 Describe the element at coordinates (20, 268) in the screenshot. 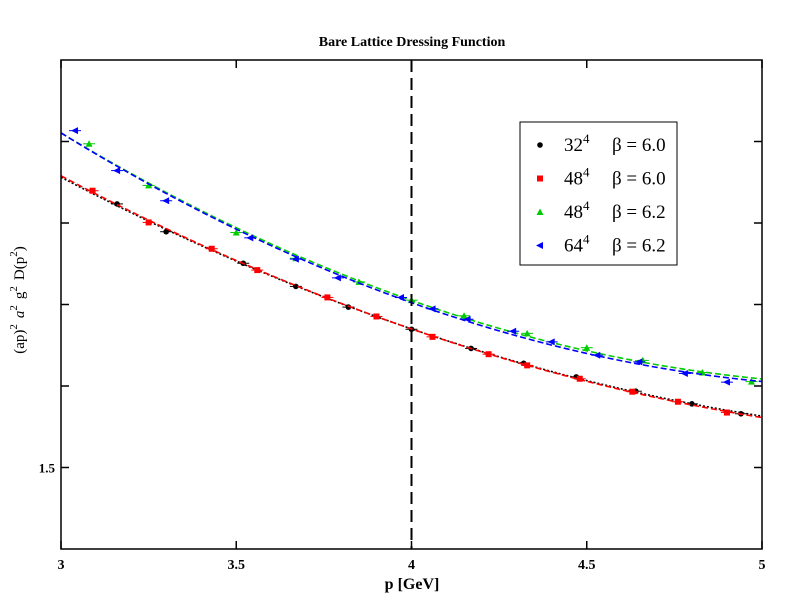

I see `y-label-part: D(p` at that location.